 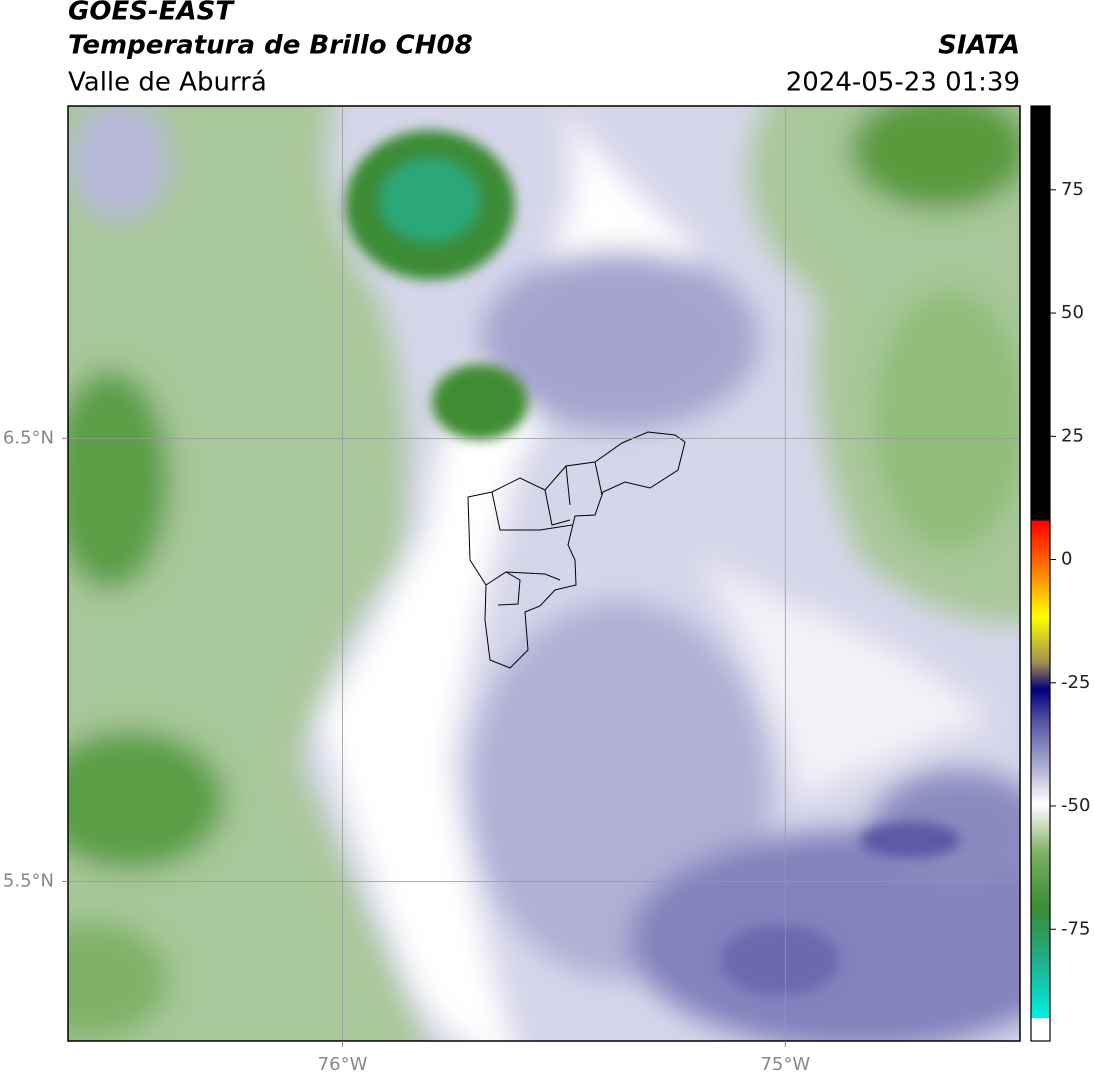 I want to click on product-title: Temperatura de Brillo CH08, so click(x=270, y=46).